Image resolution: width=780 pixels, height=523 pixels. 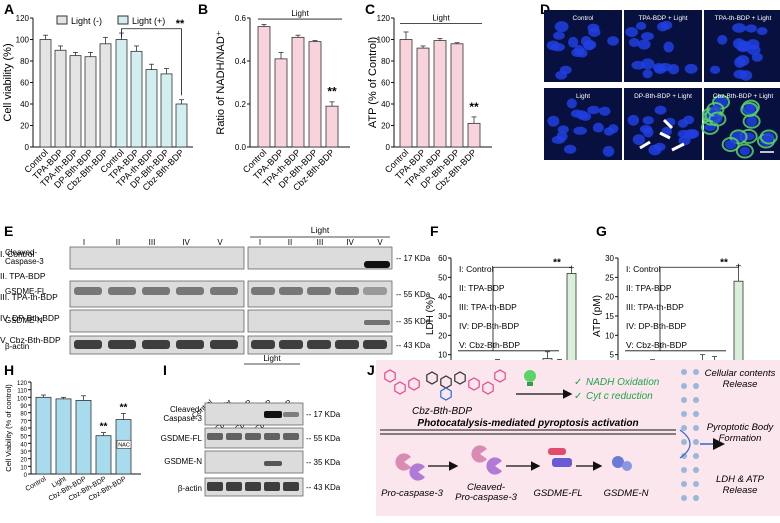 I want to click on lane-label: V, so click(x=220, y=242).